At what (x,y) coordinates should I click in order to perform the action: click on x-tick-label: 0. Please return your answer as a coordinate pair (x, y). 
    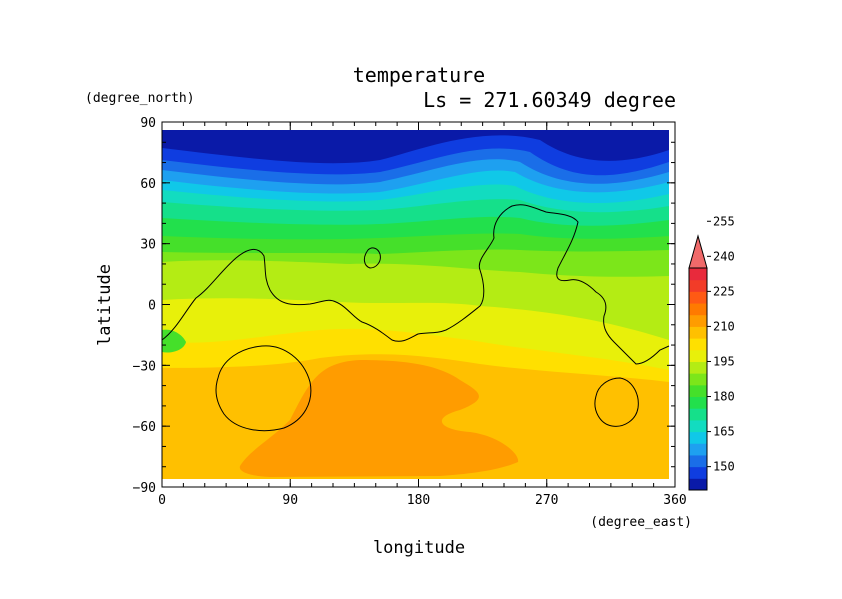
    Looking at the image, I should click on (162, 500).